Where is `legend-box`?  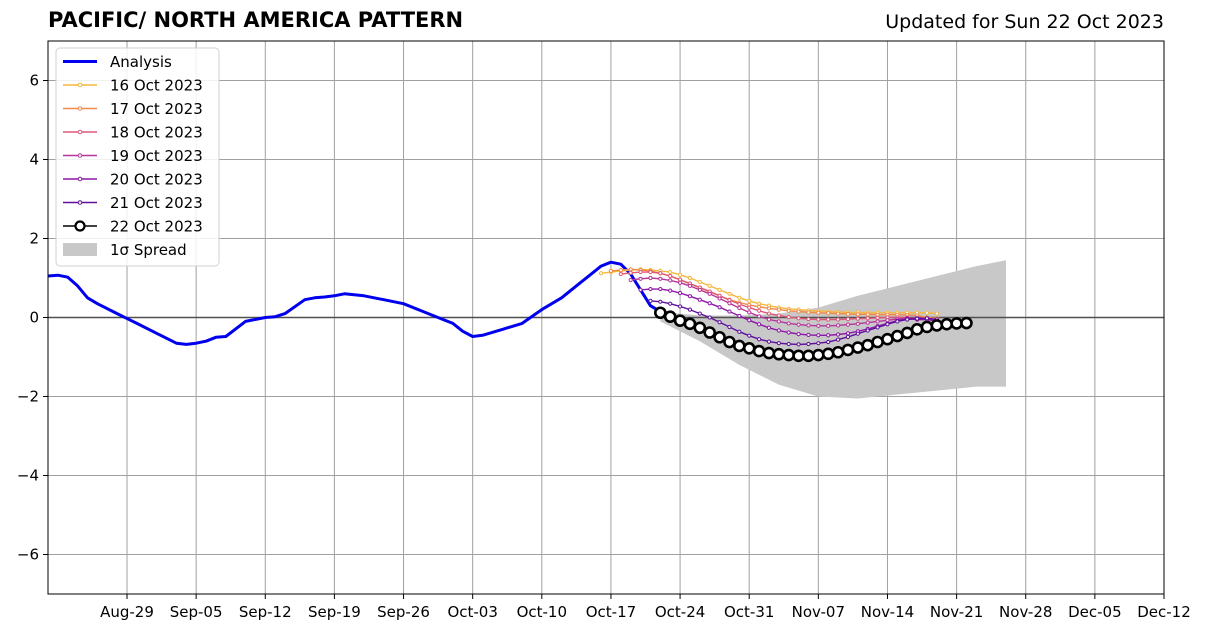
legend-box is located at coordinates (137, 157).